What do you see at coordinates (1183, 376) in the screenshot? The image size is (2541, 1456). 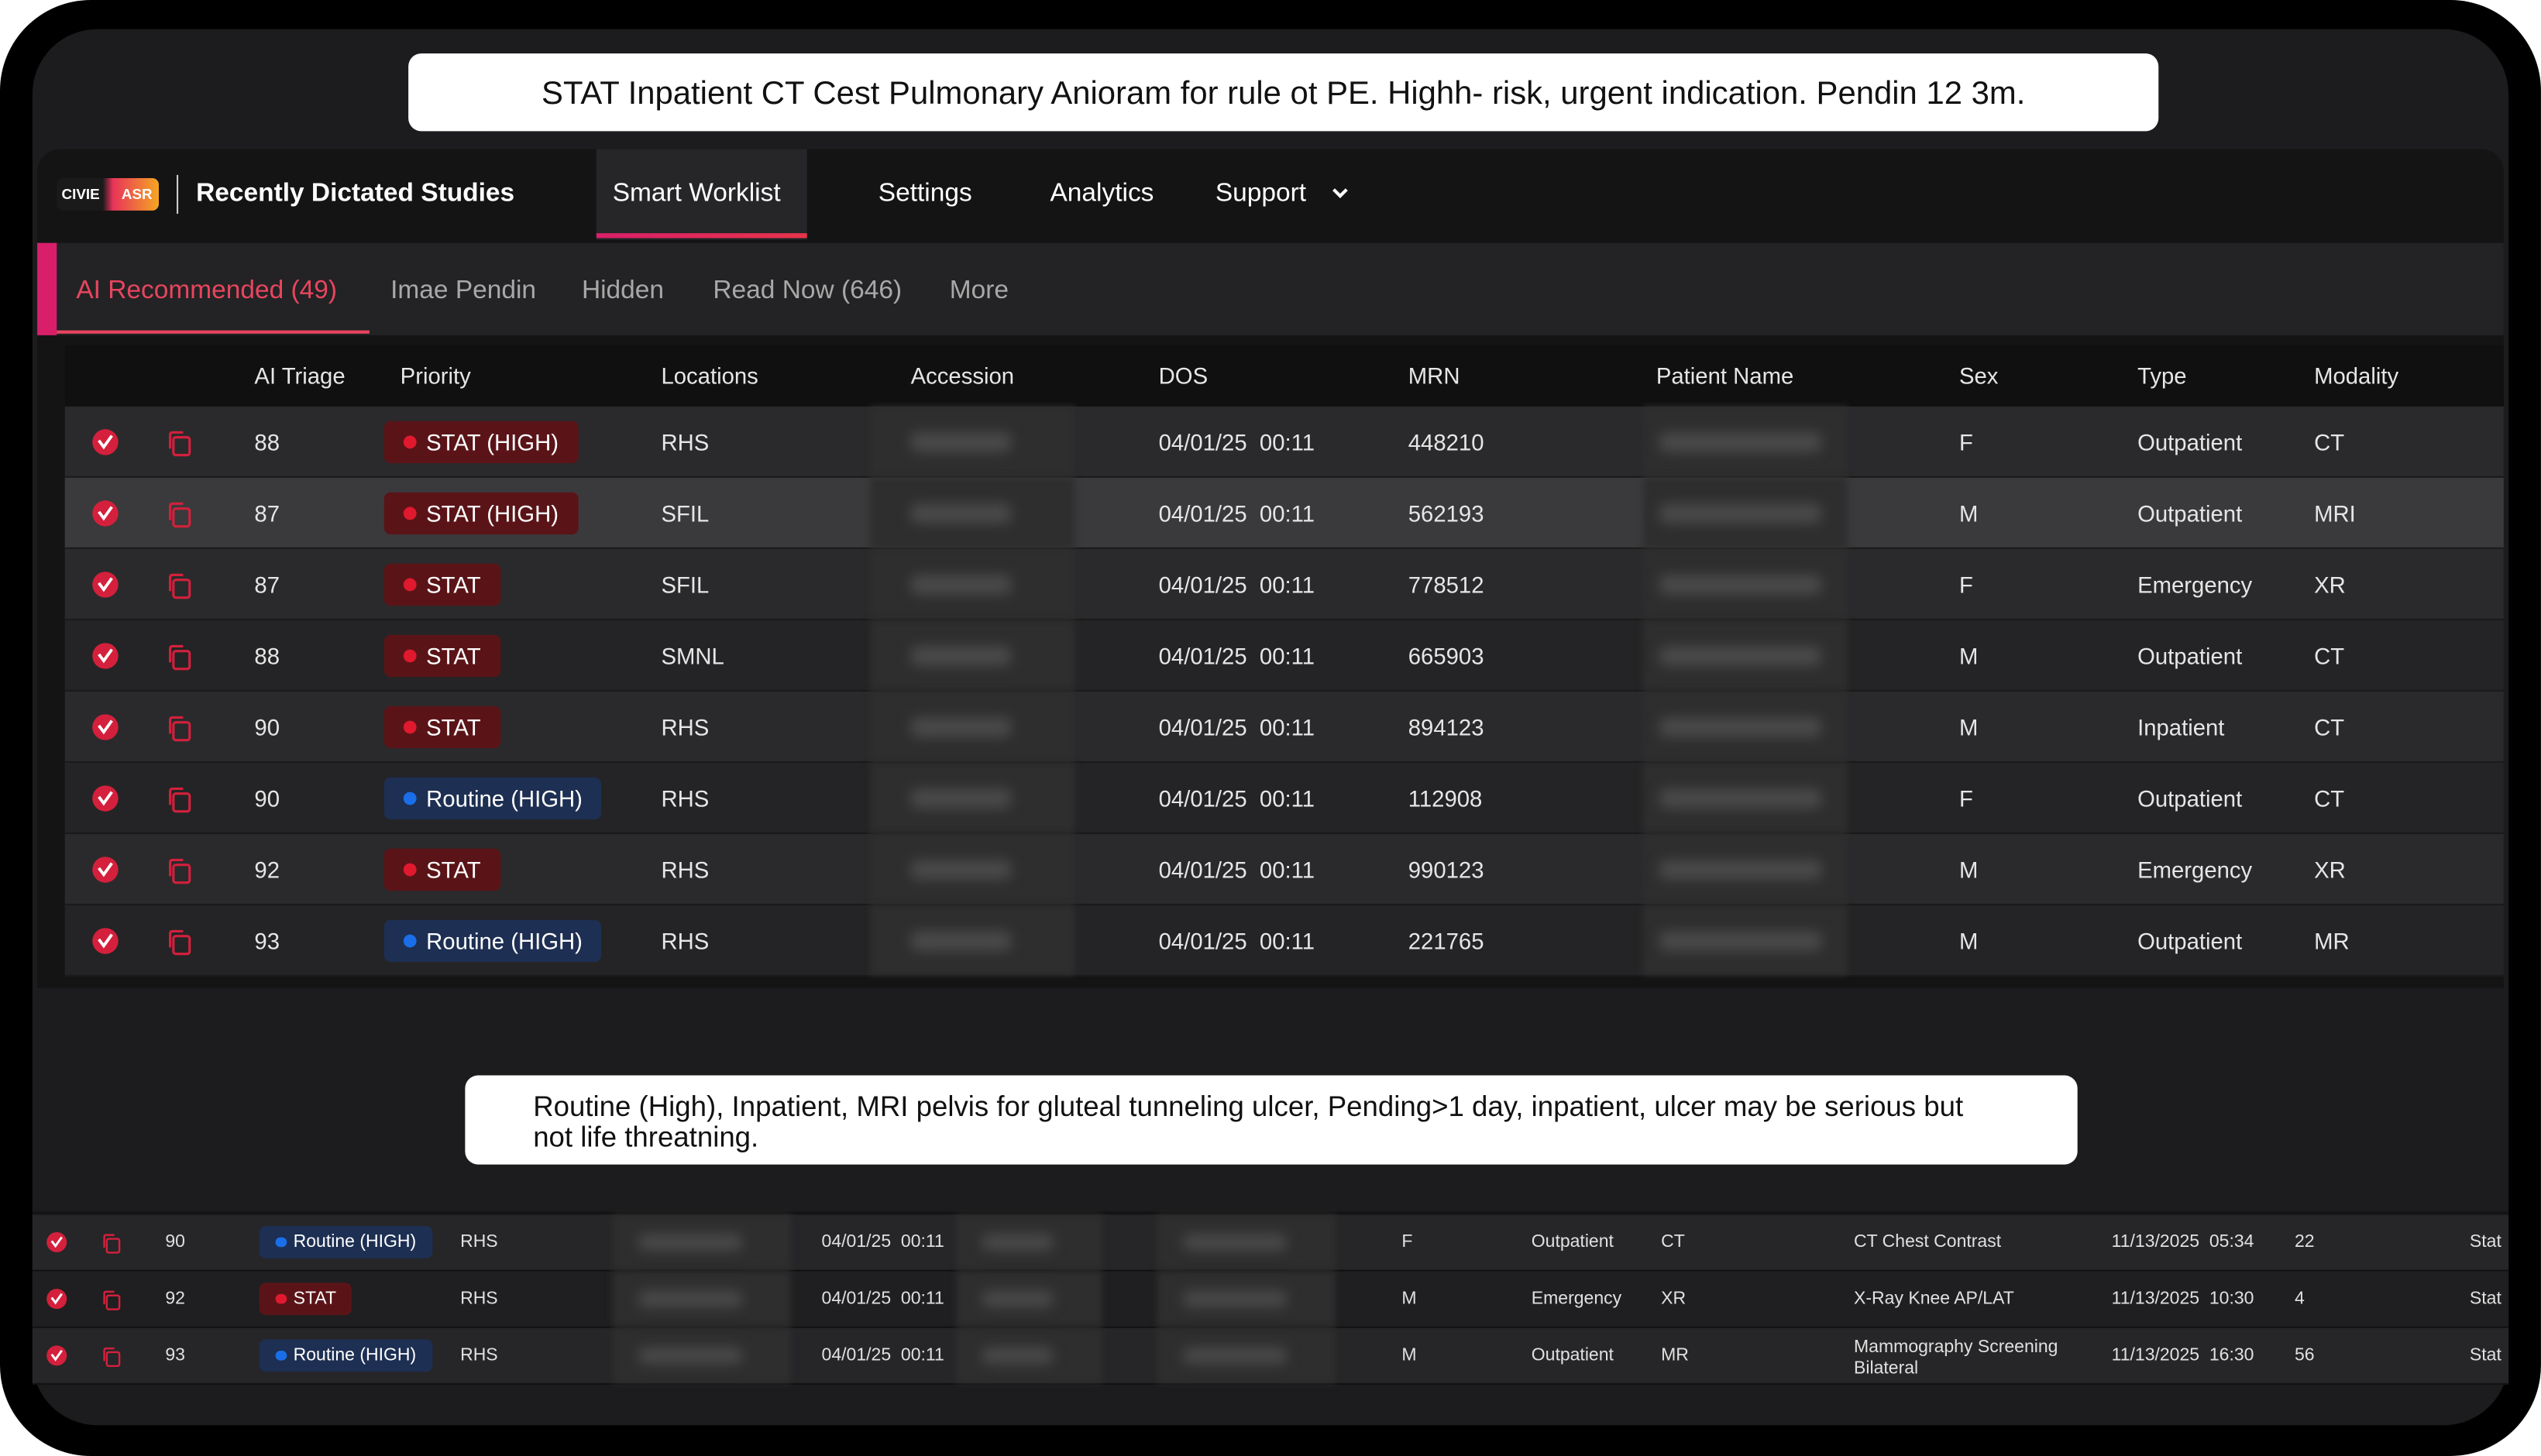 I see `column-header: DOS` at bounding box center [1183, 376].